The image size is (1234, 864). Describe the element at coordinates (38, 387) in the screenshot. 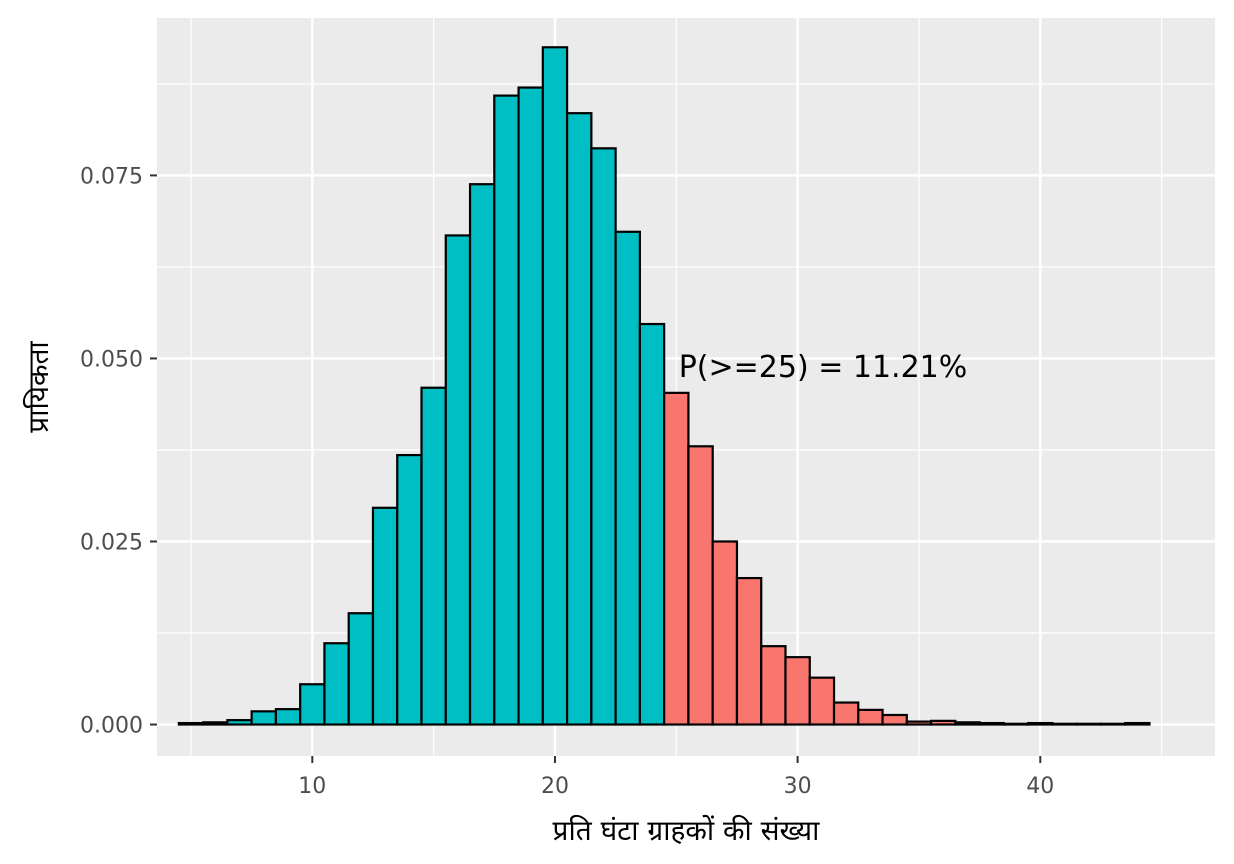

I see `y-axis-title: प्रायिकता` at that location.